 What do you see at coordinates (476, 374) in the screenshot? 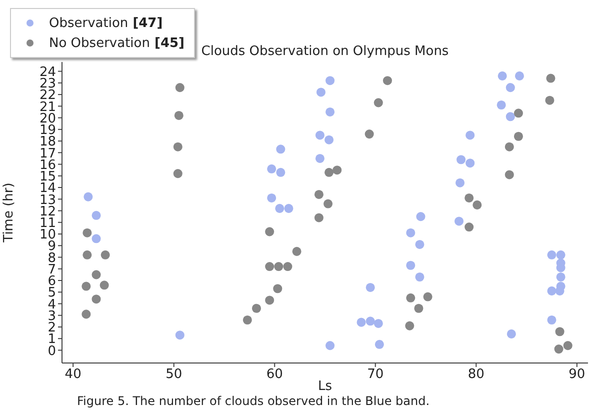
I see `x-tick-label: 80` at bounding box center [476, 374].